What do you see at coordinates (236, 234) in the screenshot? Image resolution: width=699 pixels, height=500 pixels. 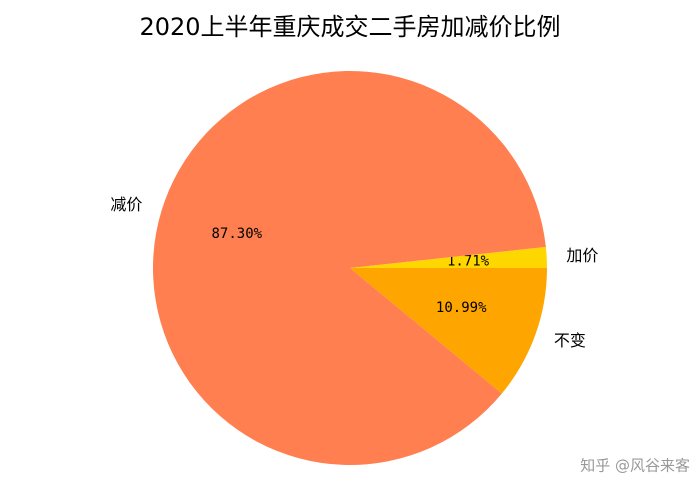 I see `value-label: 87.30%` at bounding box center [236, 234].